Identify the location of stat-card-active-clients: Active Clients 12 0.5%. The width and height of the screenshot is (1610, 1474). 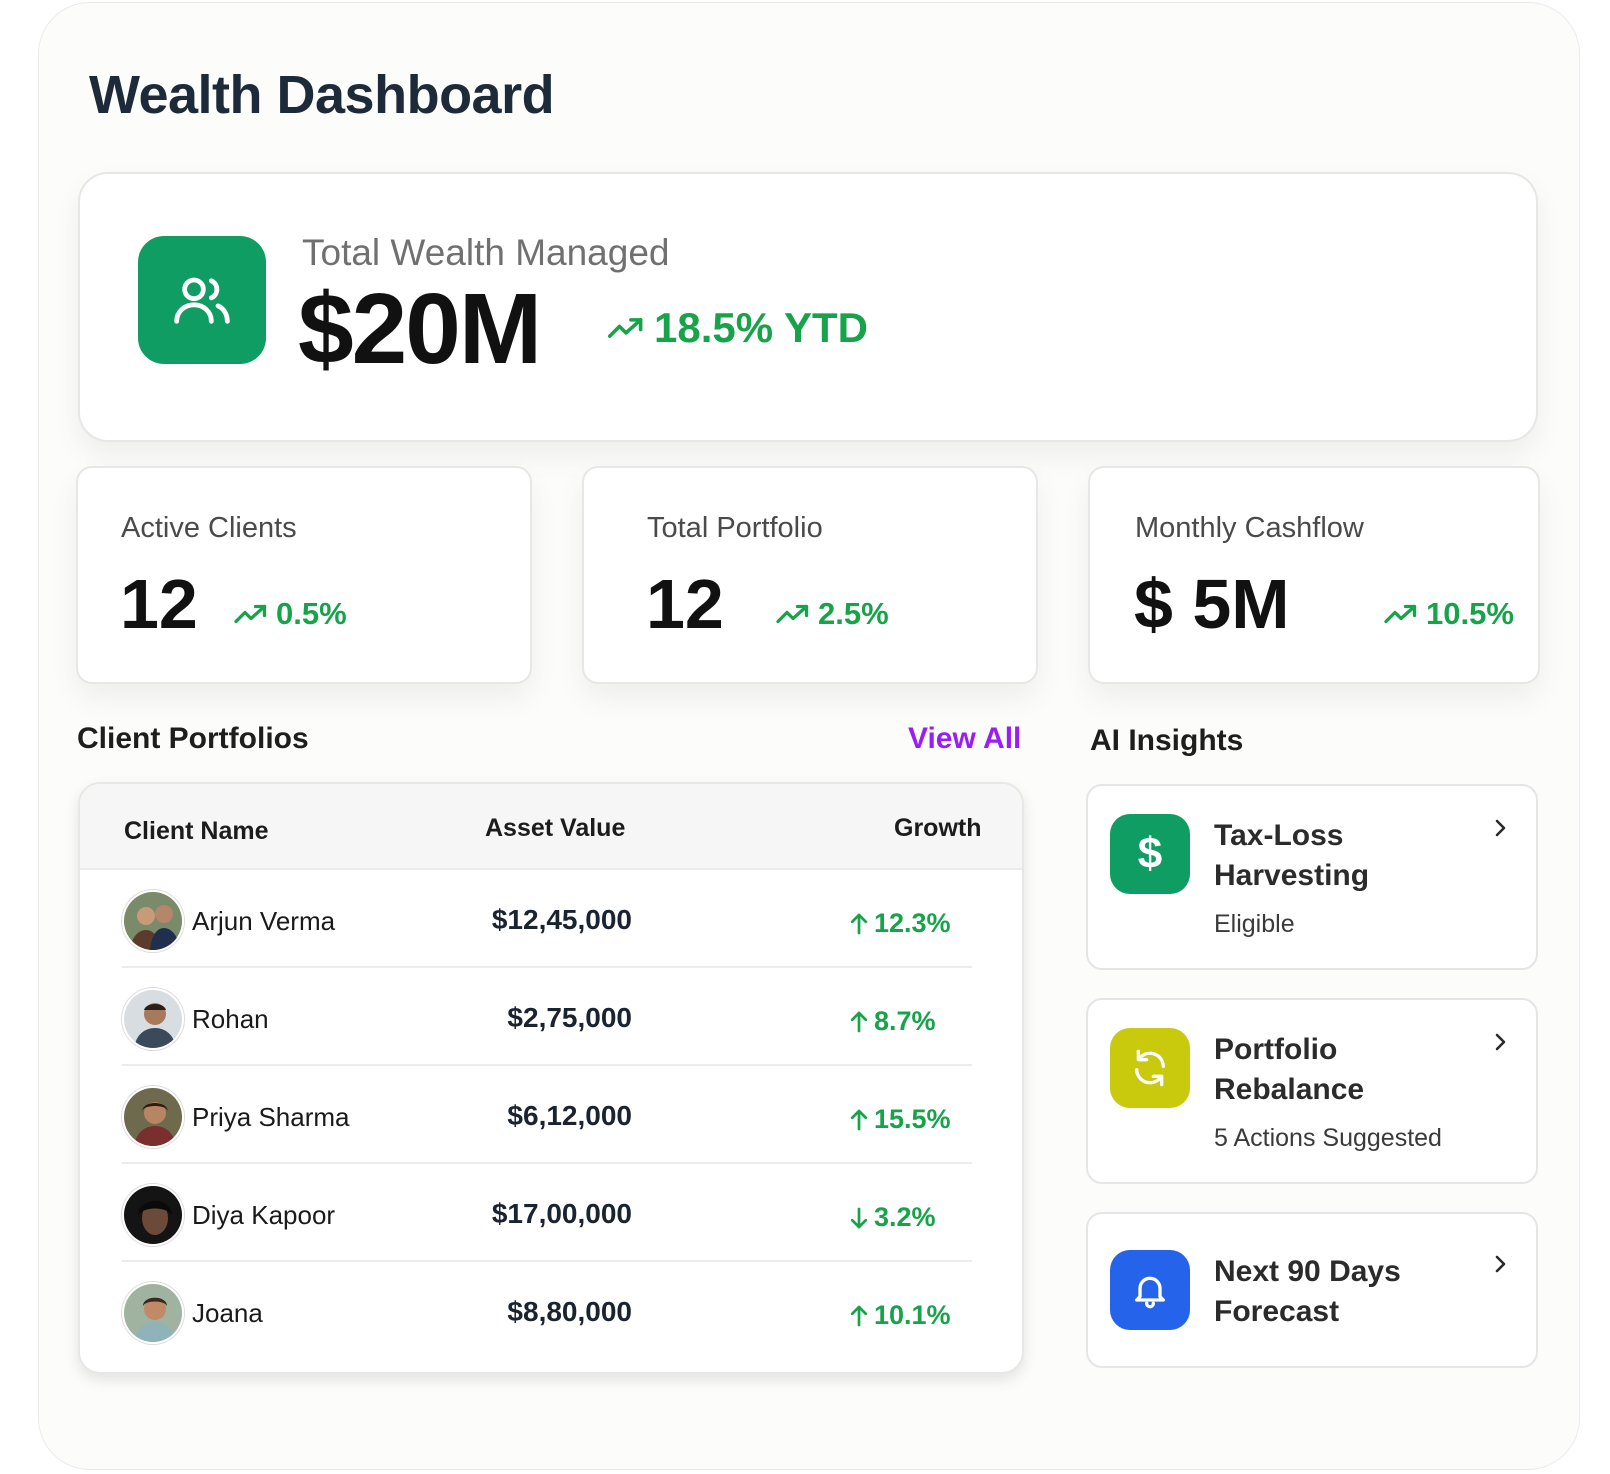
(304, 575).